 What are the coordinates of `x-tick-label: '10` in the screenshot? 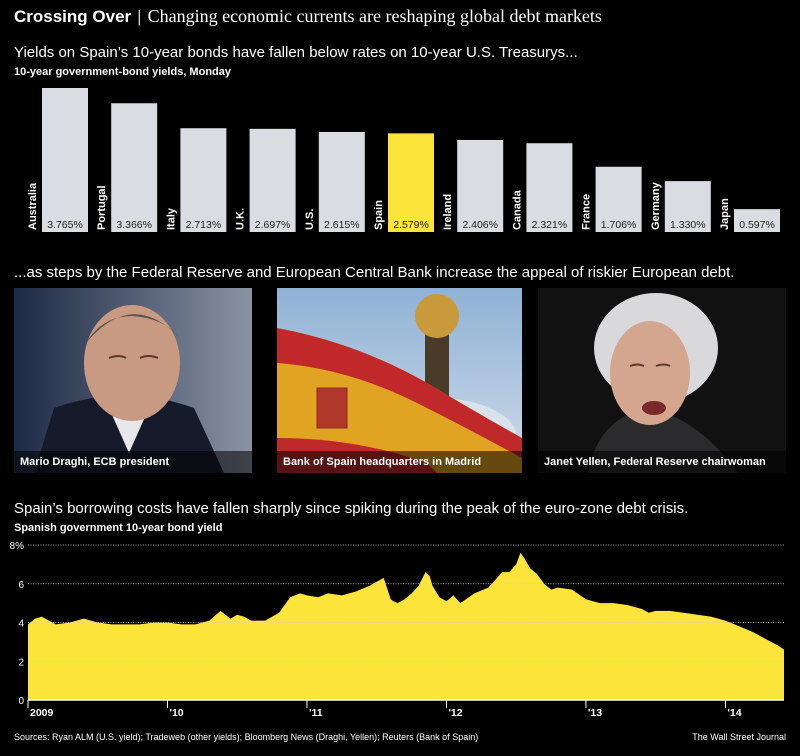 It's located at (176, 713).